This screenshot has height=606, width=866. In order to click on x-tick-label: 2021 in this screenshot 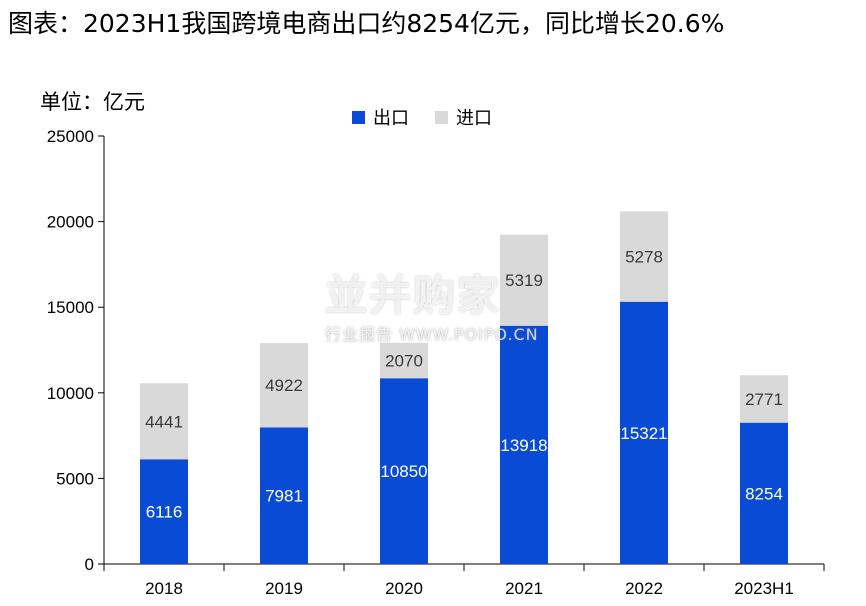, I will do `click(524, 588)`.